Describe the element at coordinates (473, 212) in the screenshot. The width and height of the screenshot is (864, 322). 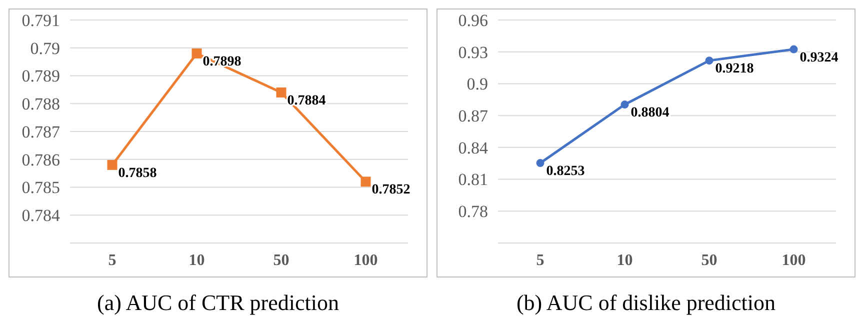
I see `y-tick-label: 0.78` at that location.